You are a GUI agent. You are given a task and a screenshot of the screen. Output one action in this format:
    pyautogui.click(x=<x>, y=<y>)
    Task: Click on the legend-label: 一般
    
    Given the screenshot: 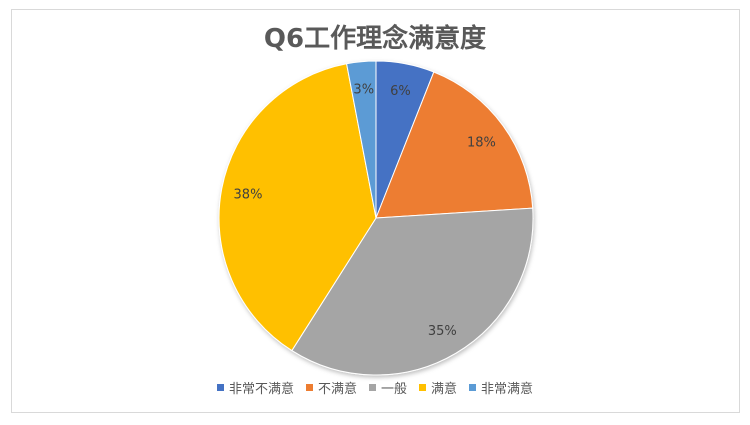 What is the action you would take?
    pyautogui.click(x=393, y=389)
    